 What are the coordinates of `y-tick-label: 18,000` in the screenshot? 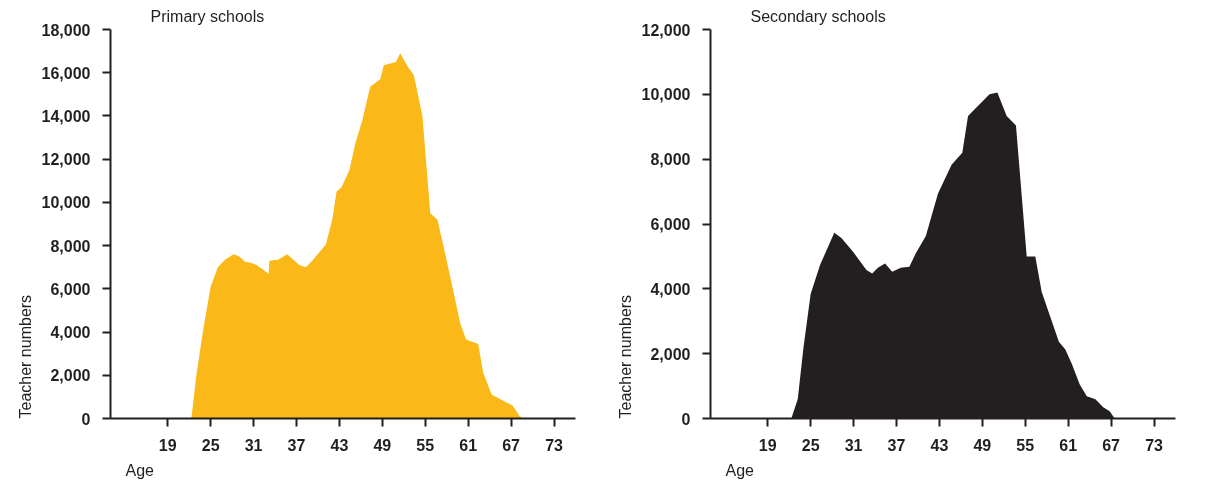 It's located at (66, 30).